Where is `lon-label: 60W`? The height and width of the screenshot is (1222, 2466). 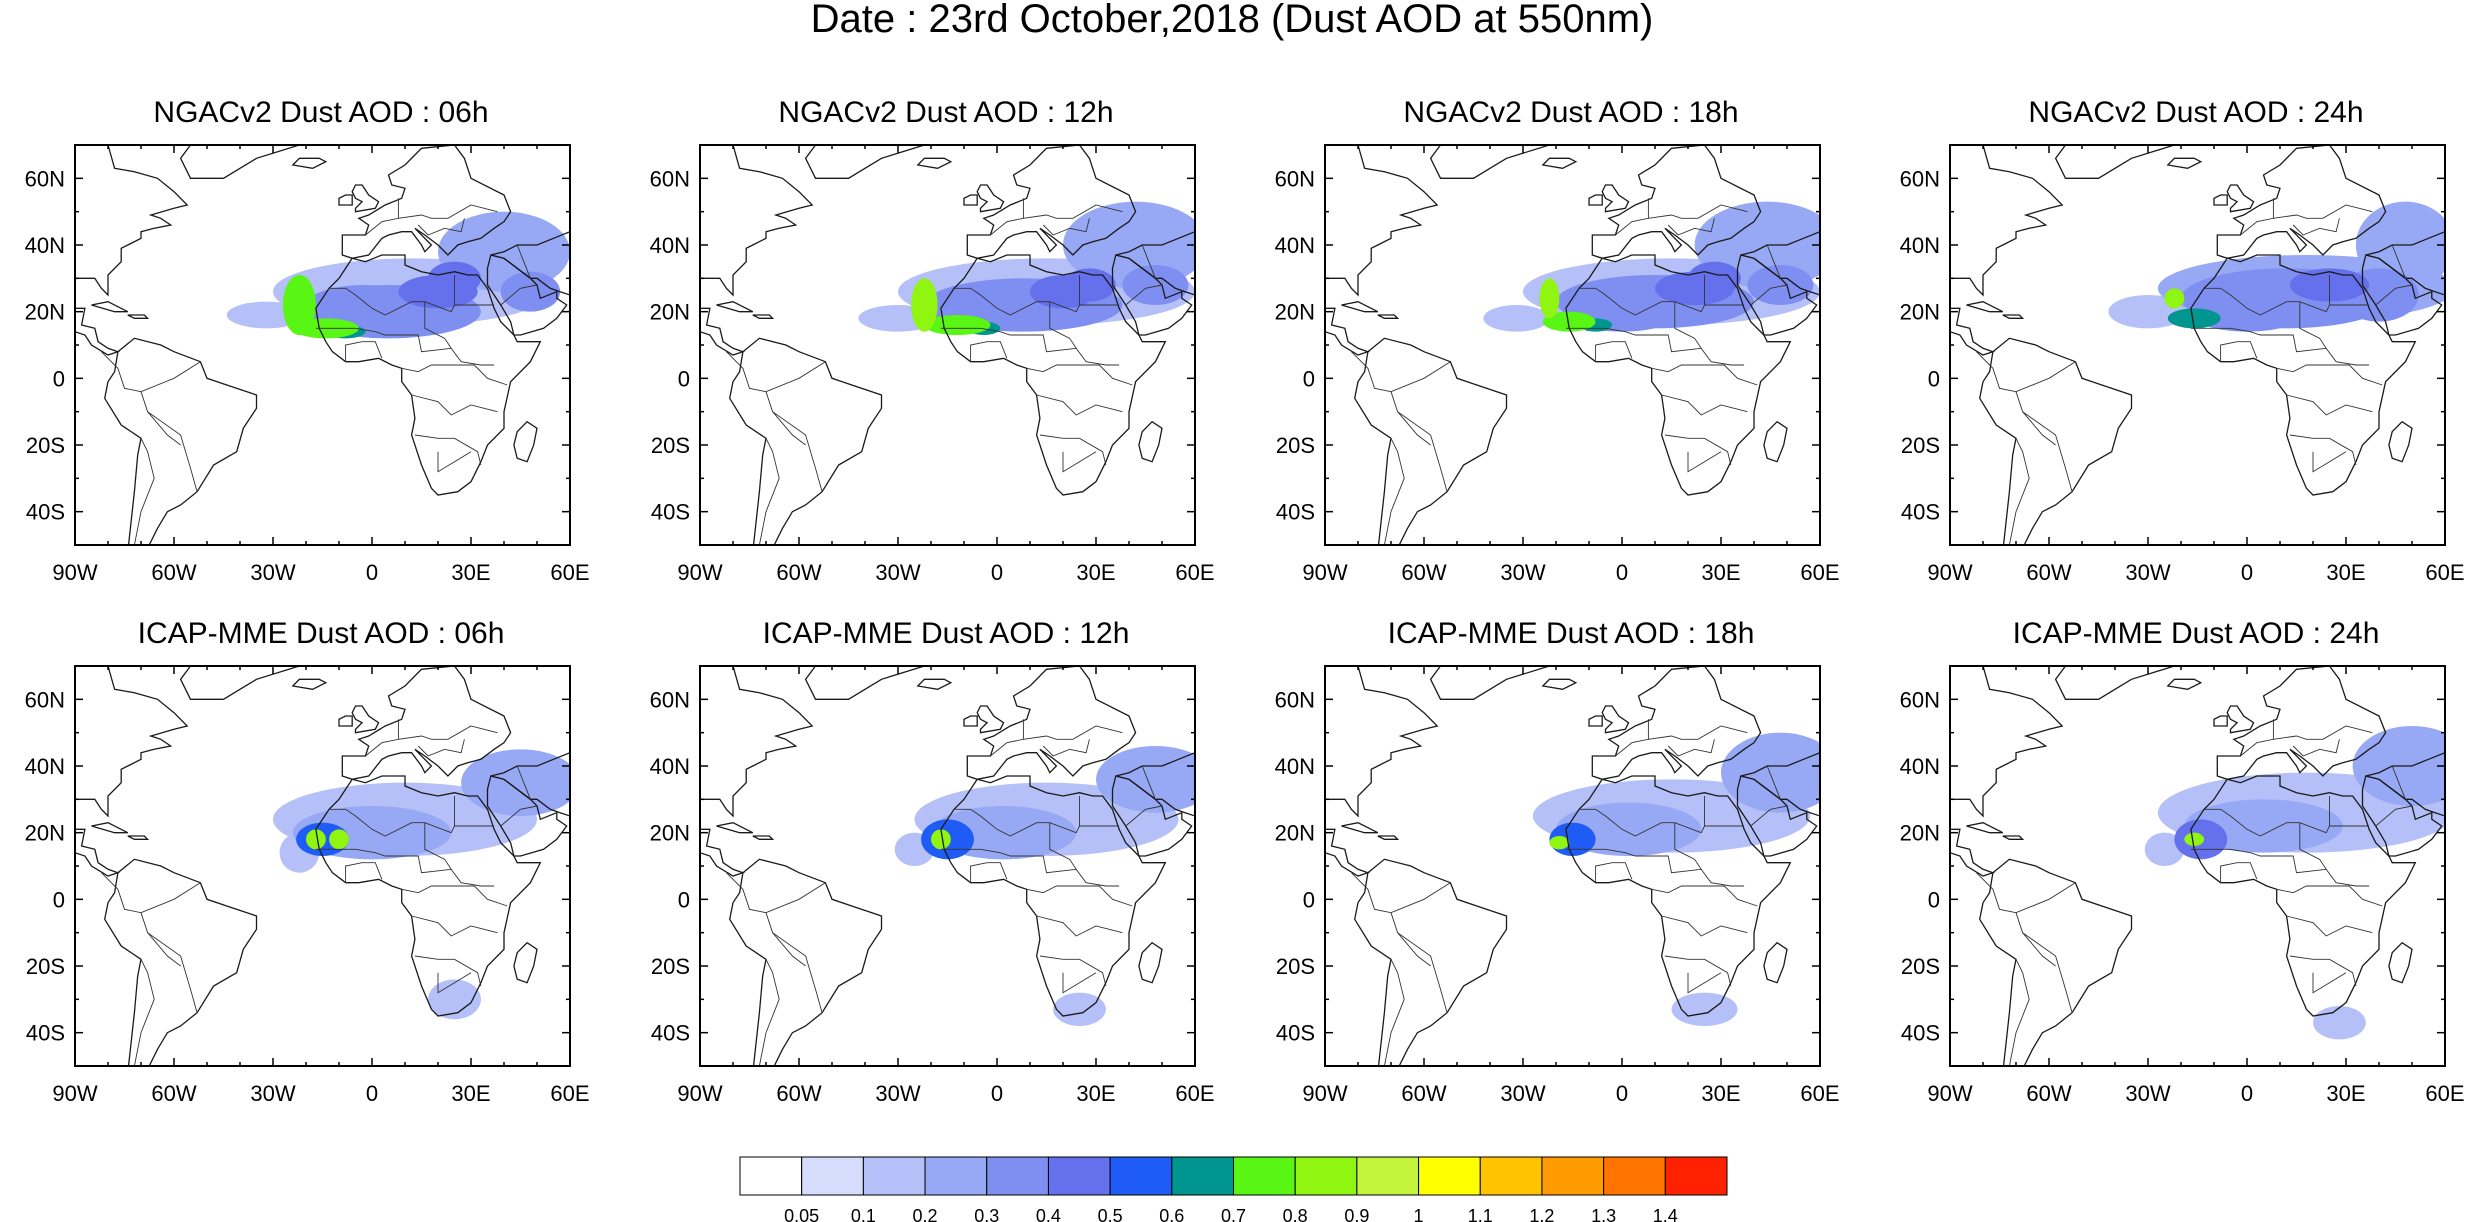 lon-label: 60W is located at coordinates (798, 572).